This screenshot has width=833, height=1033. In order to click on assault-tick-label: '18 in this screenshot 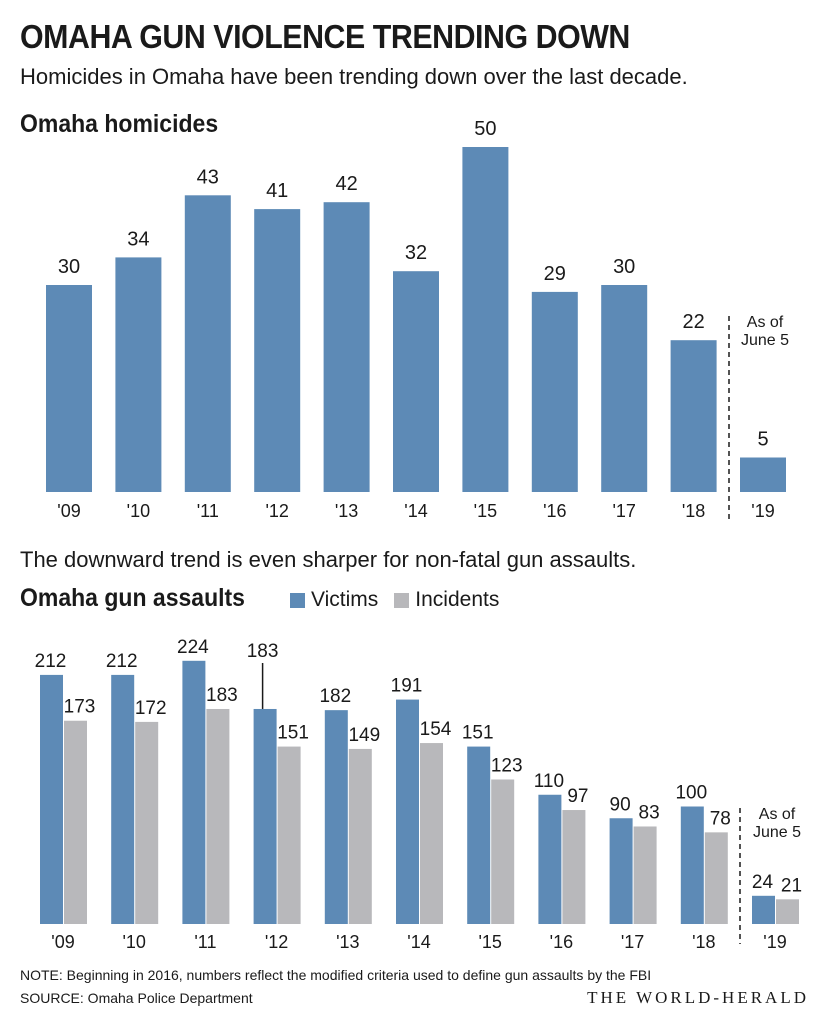, I will do `click(703, 942)`.